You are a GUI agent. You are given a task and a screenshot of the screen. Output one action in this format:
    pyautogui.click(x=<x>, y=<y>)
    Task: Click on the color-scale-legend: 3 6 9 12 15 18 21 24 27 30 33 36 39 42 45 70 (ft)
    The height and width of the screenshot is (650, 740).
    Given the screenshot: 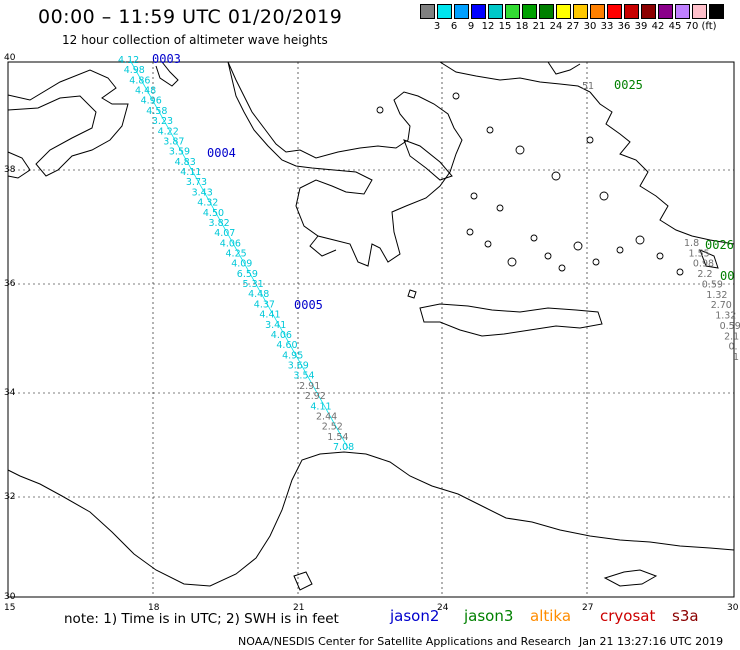 What is the action you would take?
    pyautogui.click(x=574, y=19)
    